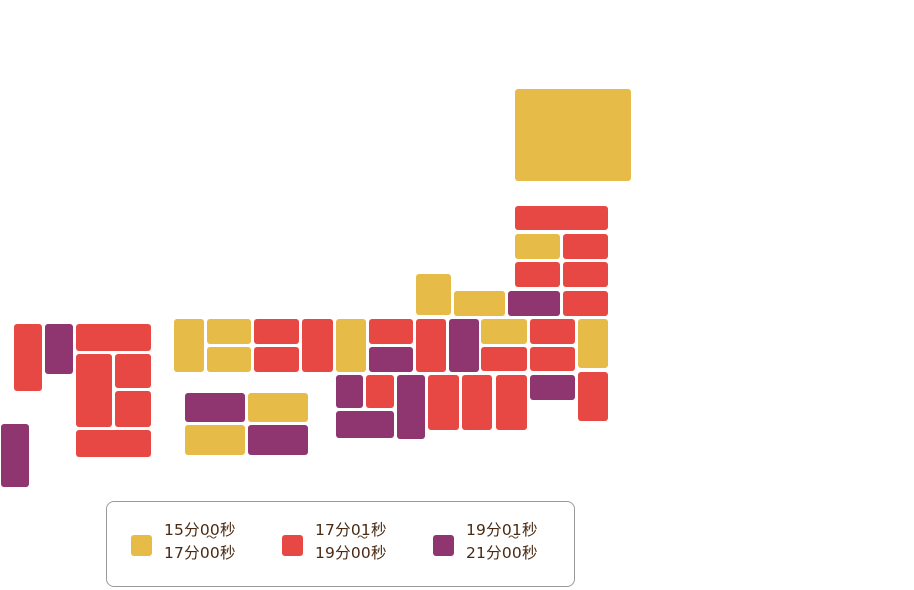 This screenshot has width=914, height=590. Describe the element at coordinates (141, 545) in the screenshot. I see `legend-swatch-yellow` at that location.